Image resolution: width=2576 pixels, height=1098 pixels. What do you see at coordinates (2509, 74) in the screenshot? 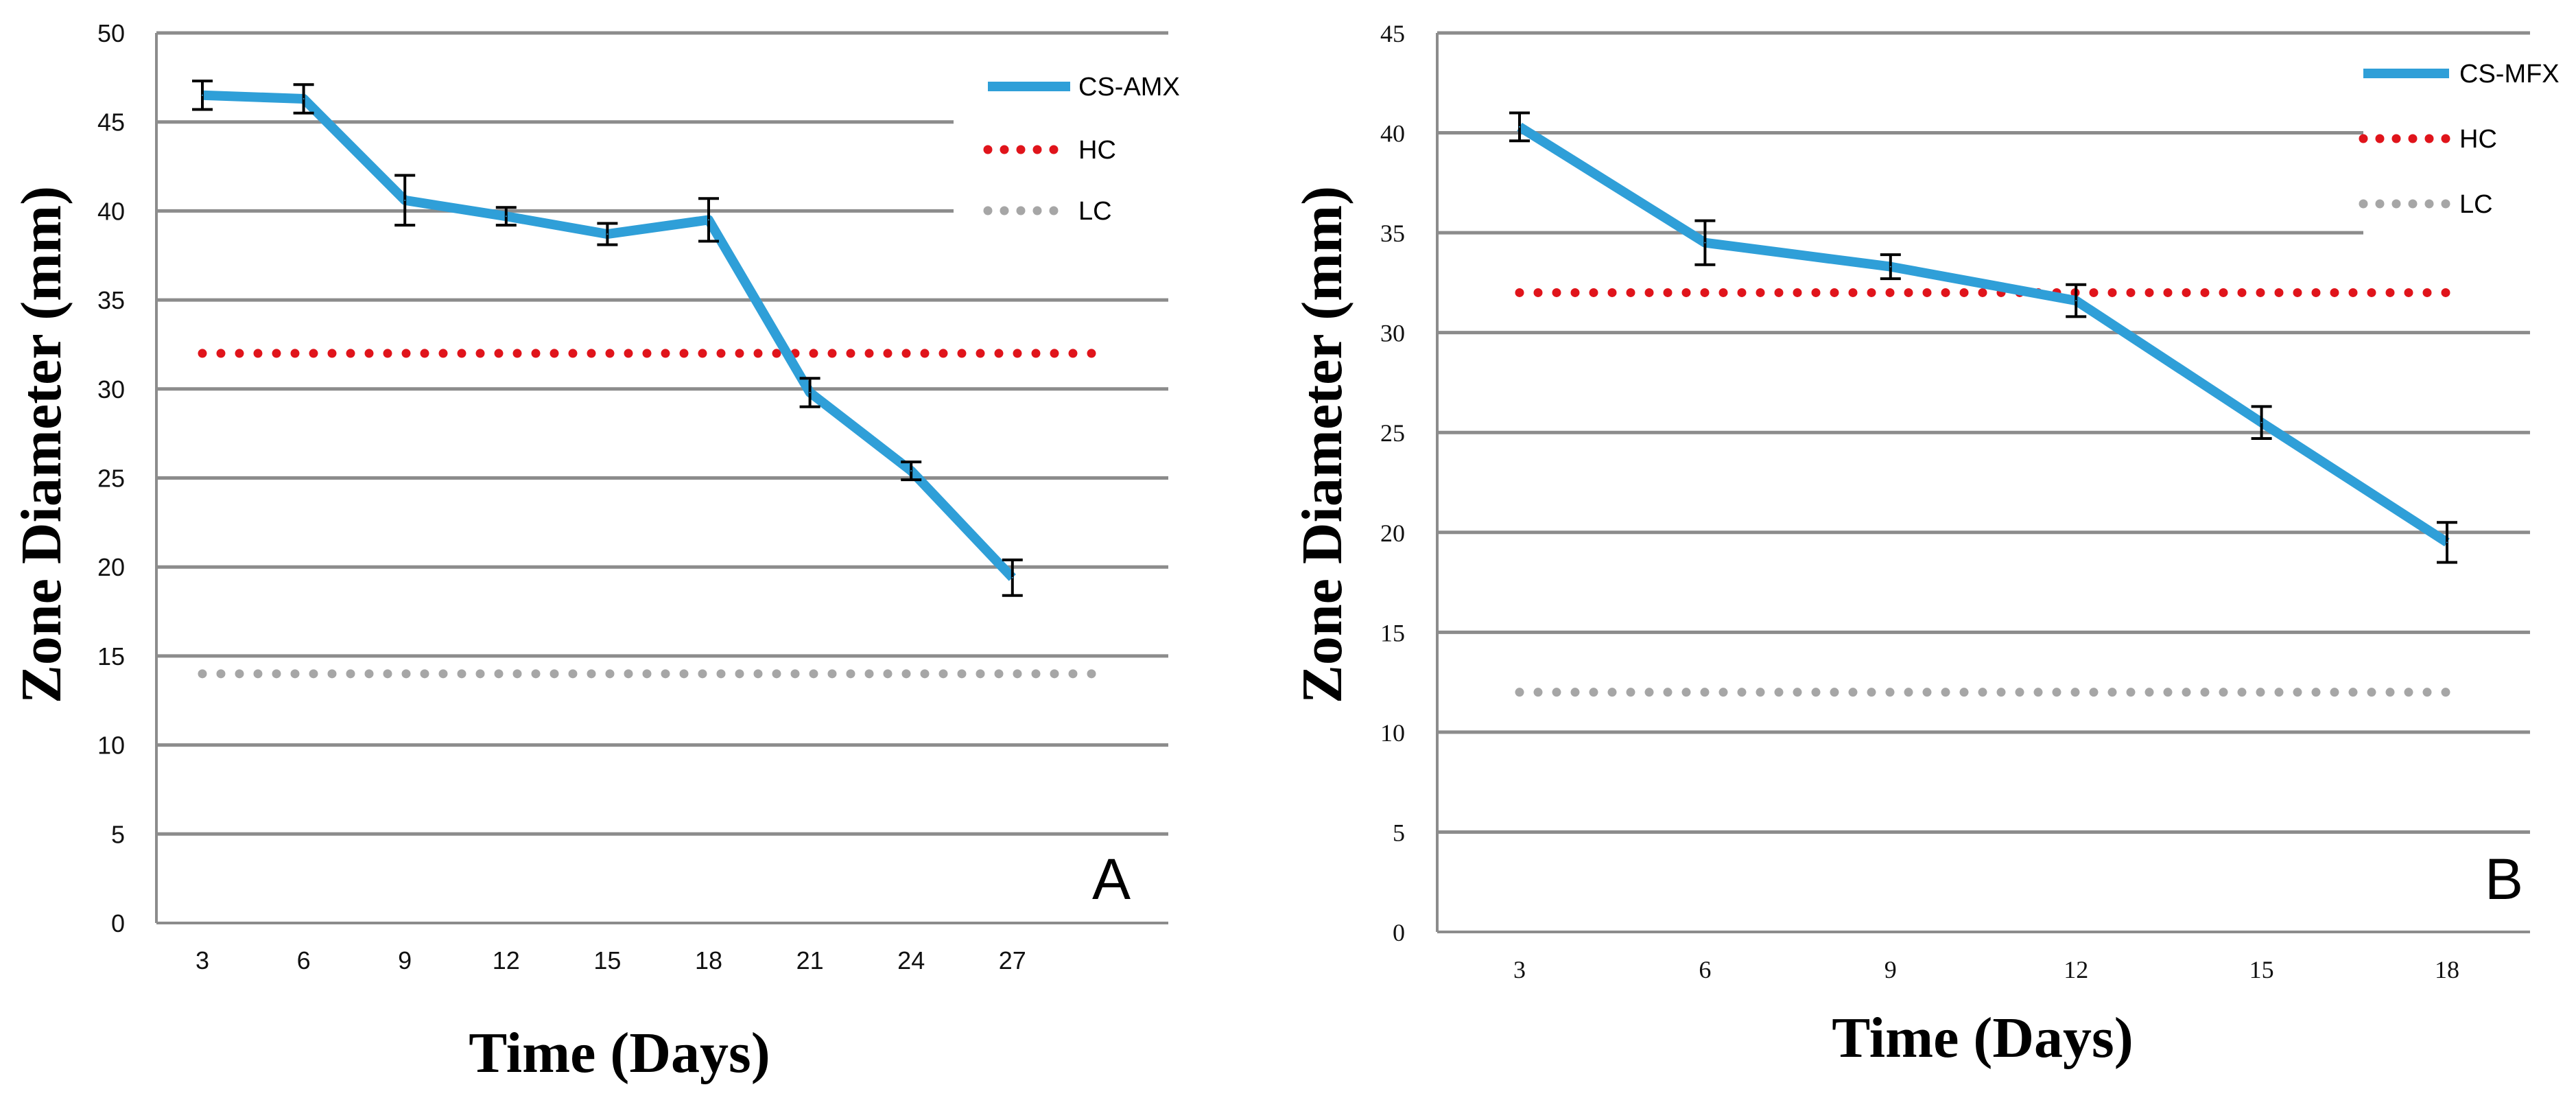
I see `legend-label-cs-mfx: CS-MFX` at bounding box center [2509, 74].